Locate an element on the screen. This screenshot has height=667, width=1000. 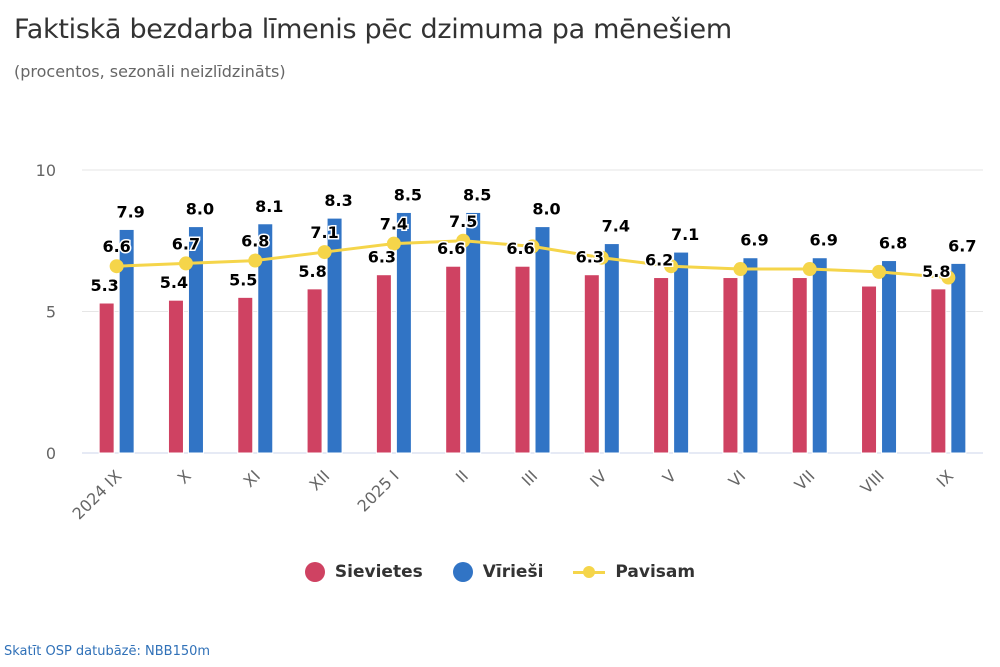
data-label-sievietes: 6.2 is located at coordinates (659, 260).